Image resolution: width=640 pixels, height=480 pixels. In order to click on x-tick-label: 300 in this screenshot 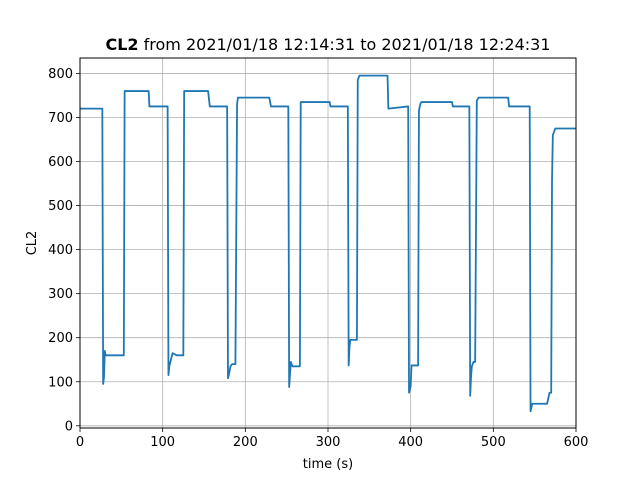, I will do `click(328, 442)`.